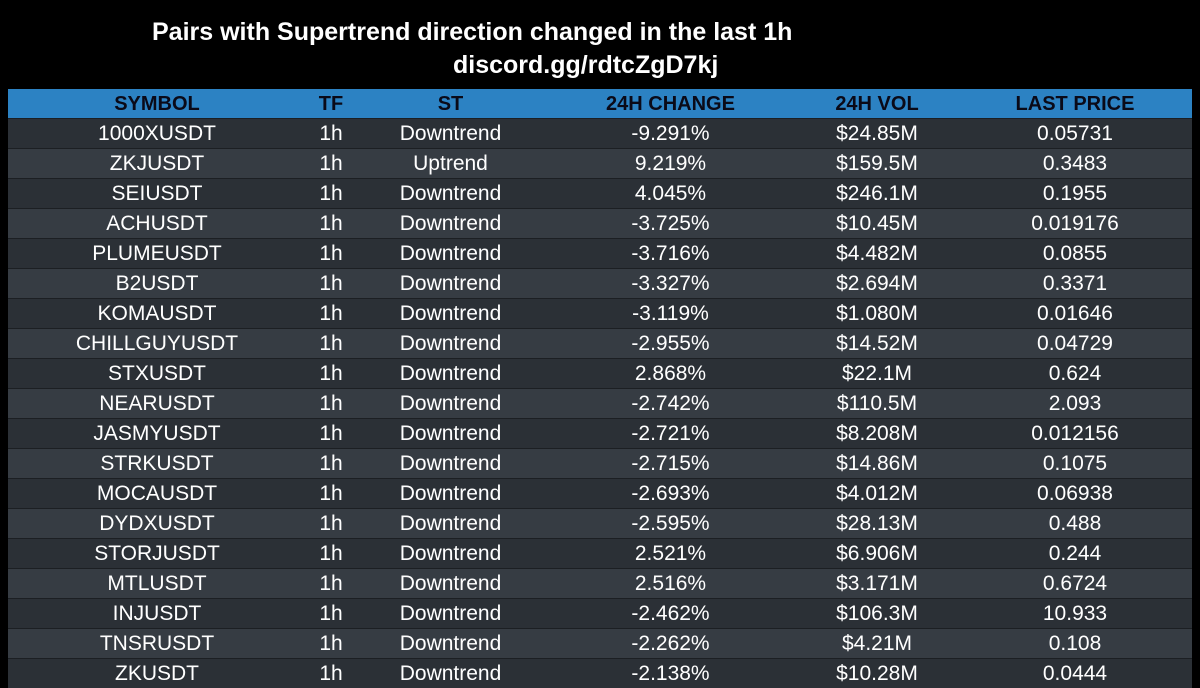 This screenshot has width=1200, height=688. I want to click on column-header-symbol: SYMBOL, so click(157, 103).